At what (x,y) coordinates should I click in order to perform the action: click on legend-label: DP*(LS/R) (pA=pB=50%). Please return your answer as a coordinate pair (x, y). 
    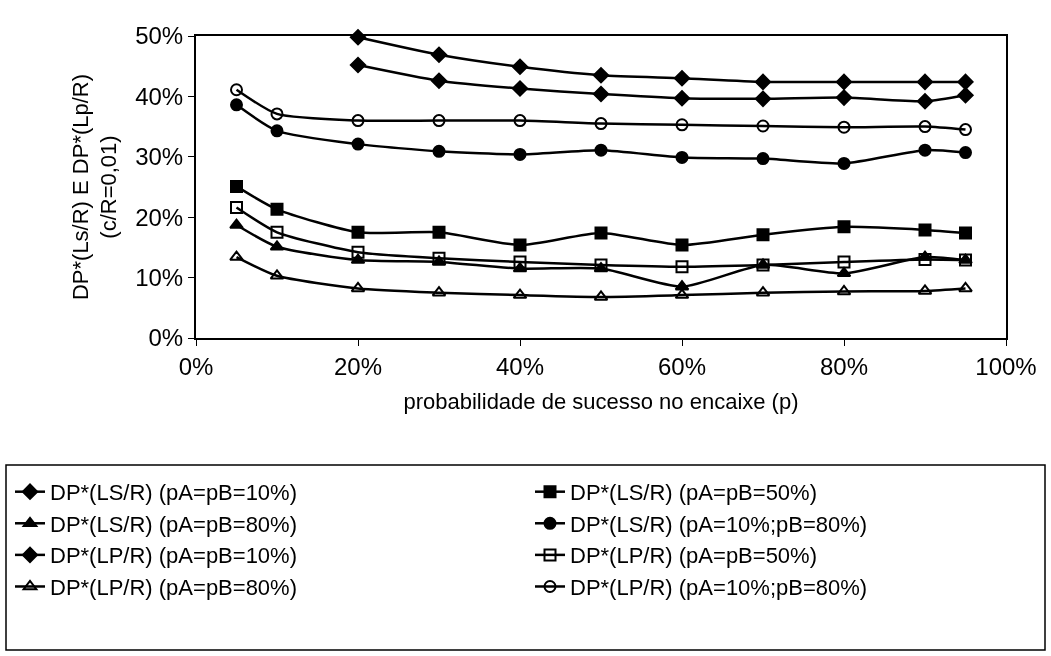
    Looking at the image, I should click on (693, 493).